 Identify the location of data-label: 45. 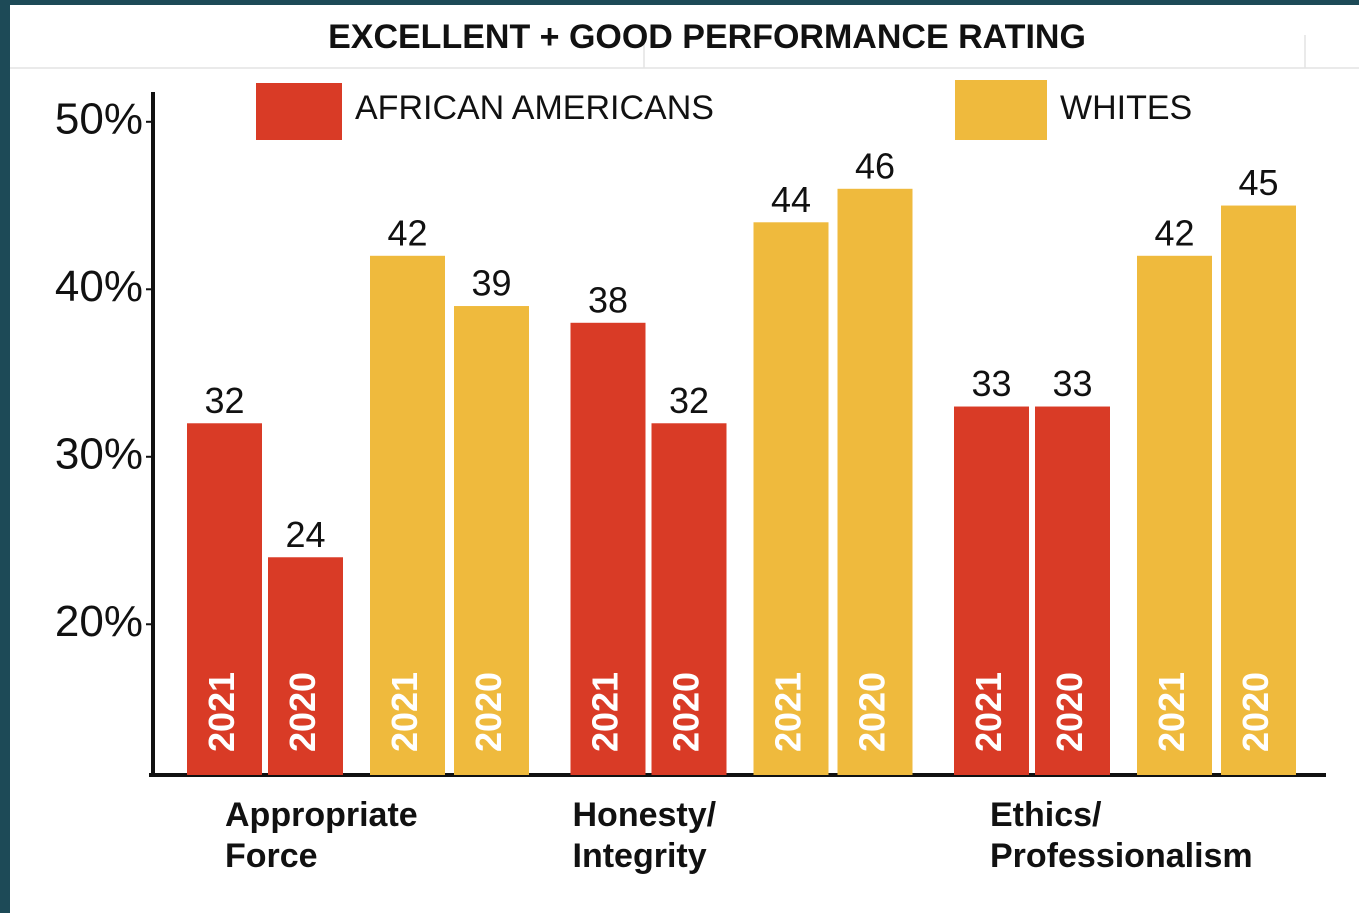
(1258, 182).